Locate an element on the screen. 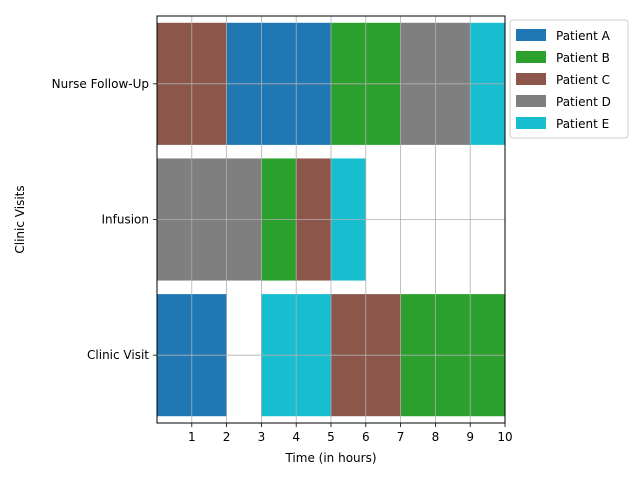  x-tick-label: 7 is located at coordinates (401, 437).